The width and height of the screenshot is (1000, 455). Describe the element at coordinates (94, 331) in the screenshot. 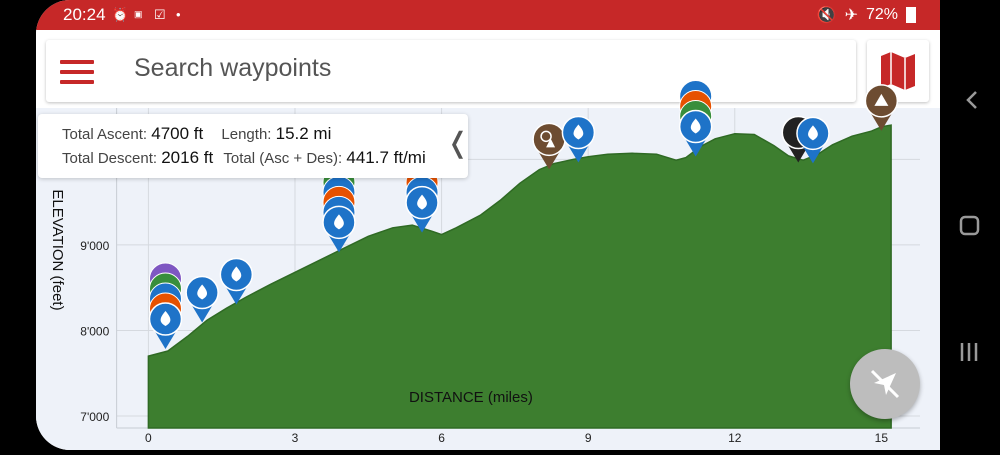

I see `y-tick-label: 8'000` at that location.